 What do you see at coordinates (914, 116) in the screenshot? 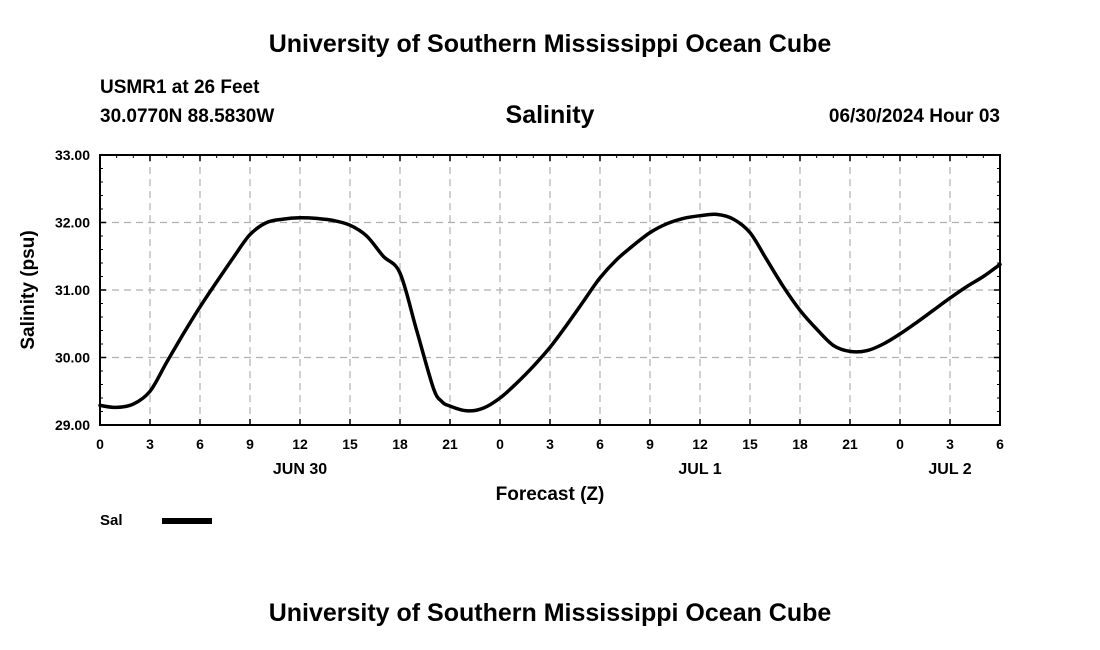
I see `datetime-label: 06/30/2024 Hour 03` at bounding box center [914, 116].